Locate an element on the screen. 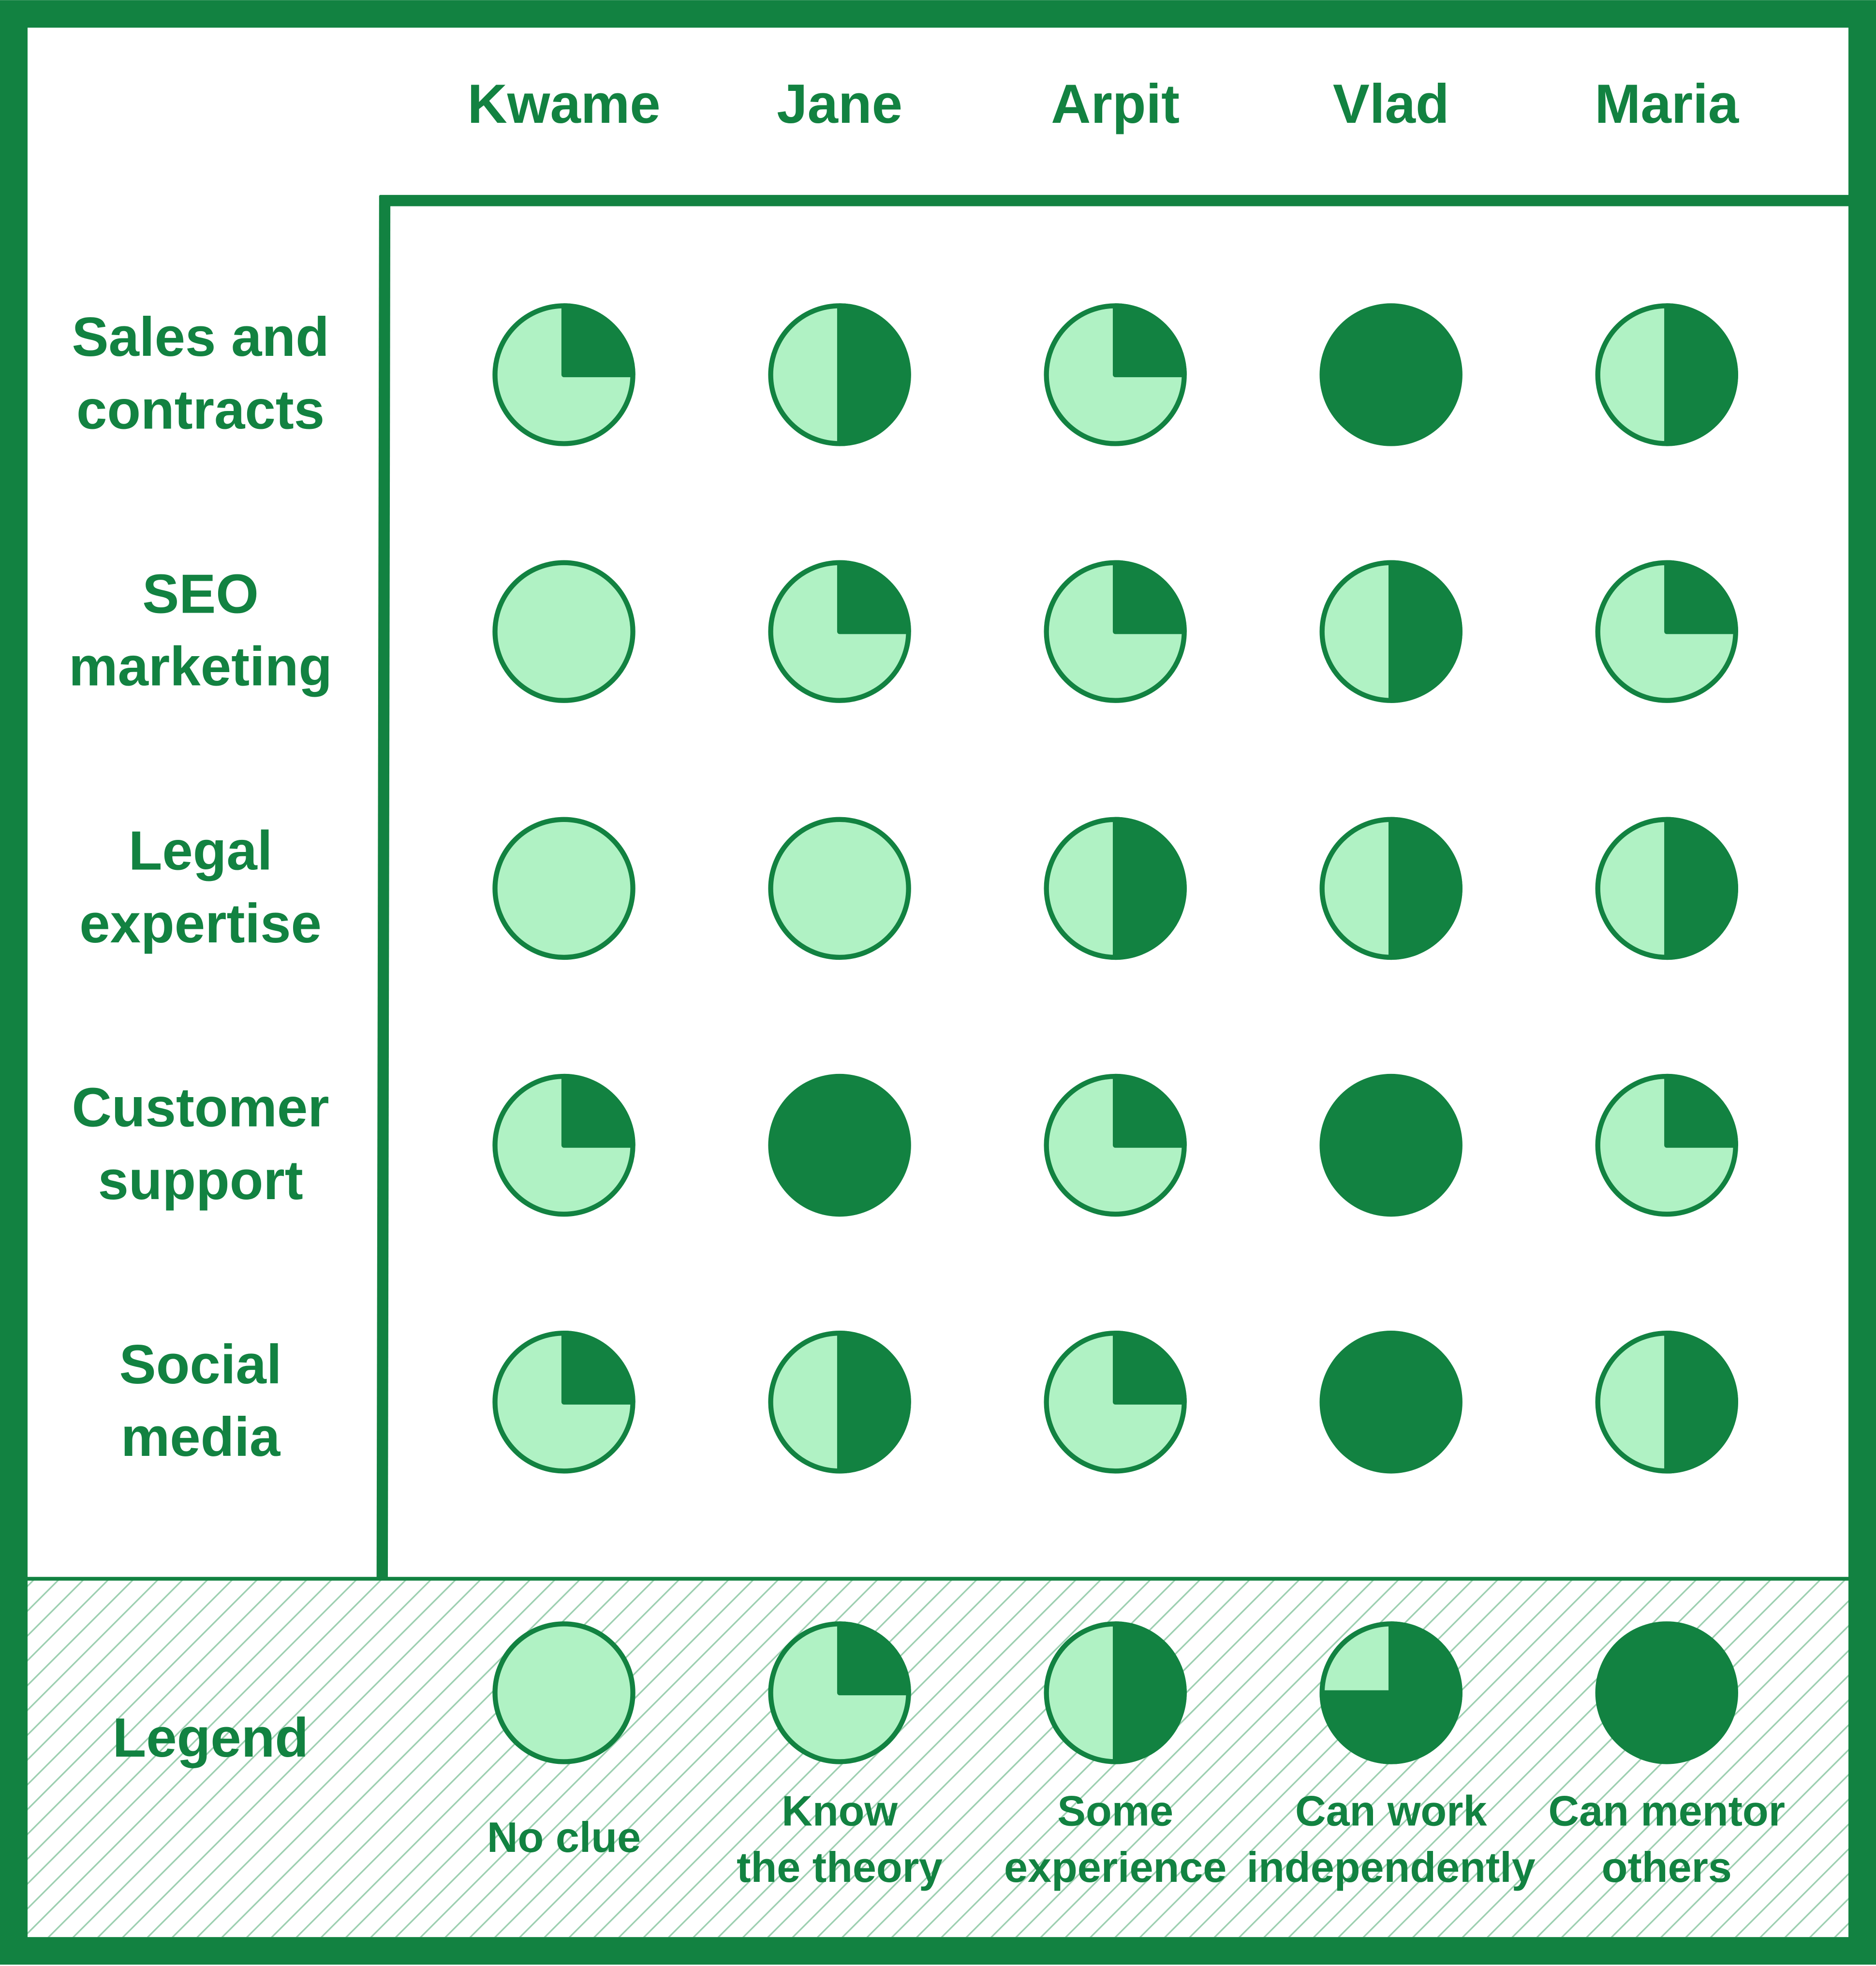 This screenshot has width=1876, height=1966. row-label: Legal is located at coordinates (201, 851).